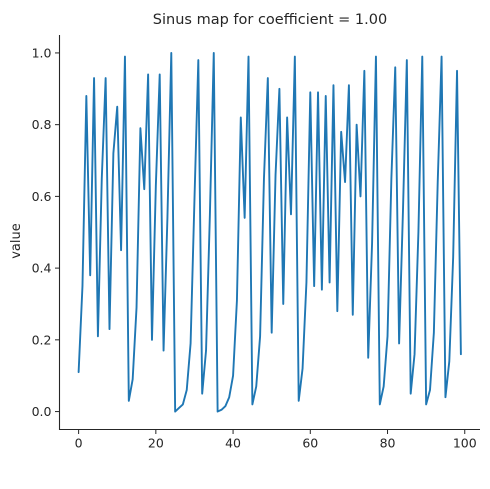  What do you see at coordinates (42, 268) in the screenshot?
I see `y-tick-label: 0.4` at bounding box center [42, 268].